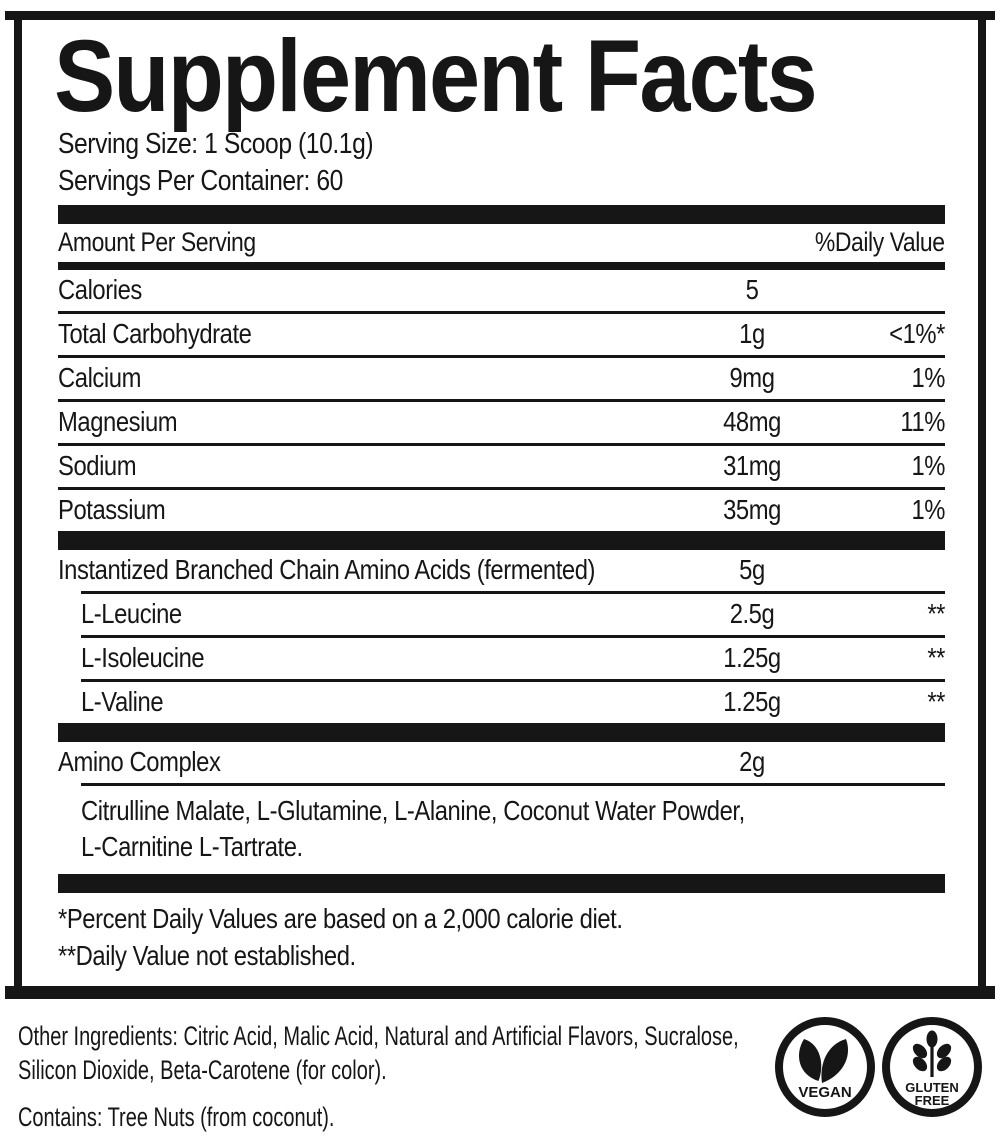 The image size is (1000, 1145). What do you see at coordinates (917, 334) in the screenshot?
I see `nutrient-dv: <1%*` at bounding box center [917, 334].